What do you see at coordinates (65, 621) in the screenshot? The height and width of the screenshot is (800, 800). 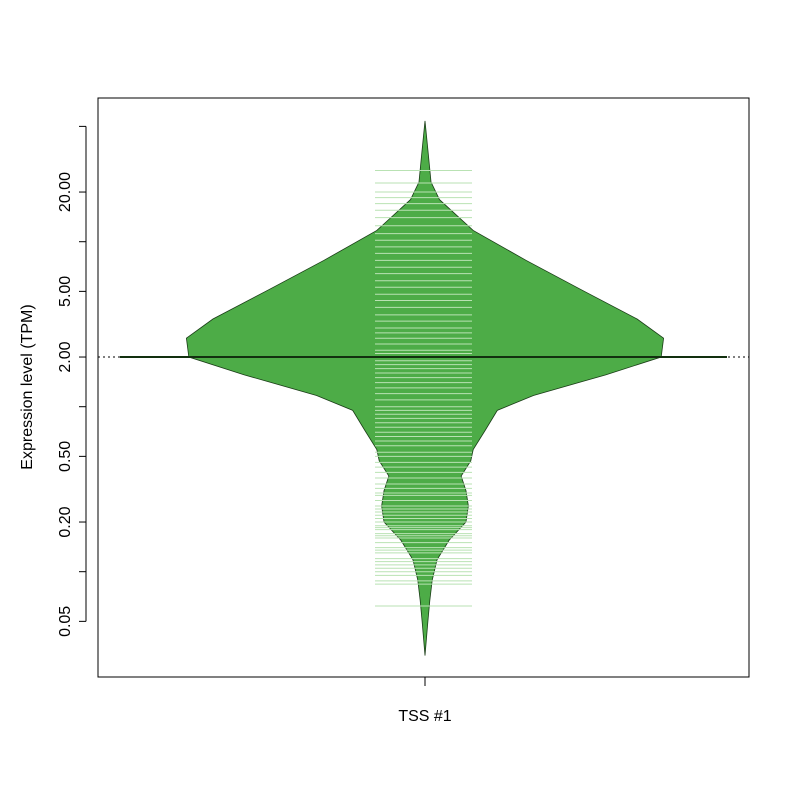 I see `y-tick-label: 0.05` at bounding box center [65, 621].